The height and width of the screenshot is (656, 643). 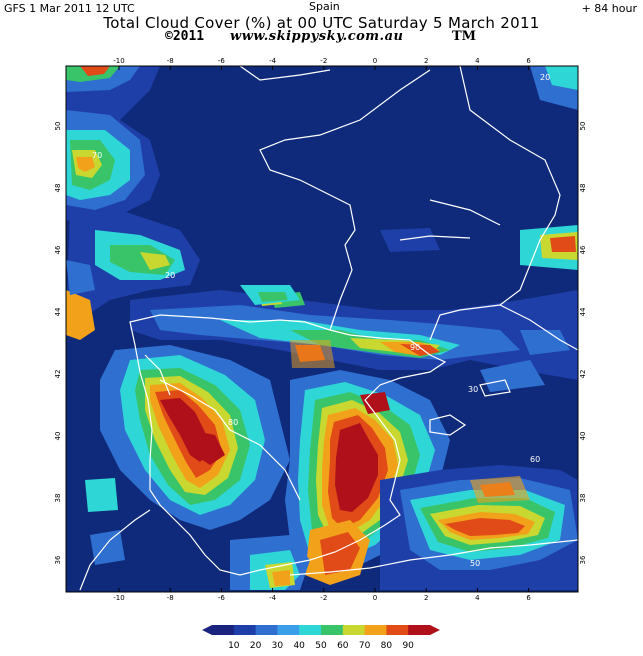 I want to click on legend-color-bar, so click(x=321, y=630).